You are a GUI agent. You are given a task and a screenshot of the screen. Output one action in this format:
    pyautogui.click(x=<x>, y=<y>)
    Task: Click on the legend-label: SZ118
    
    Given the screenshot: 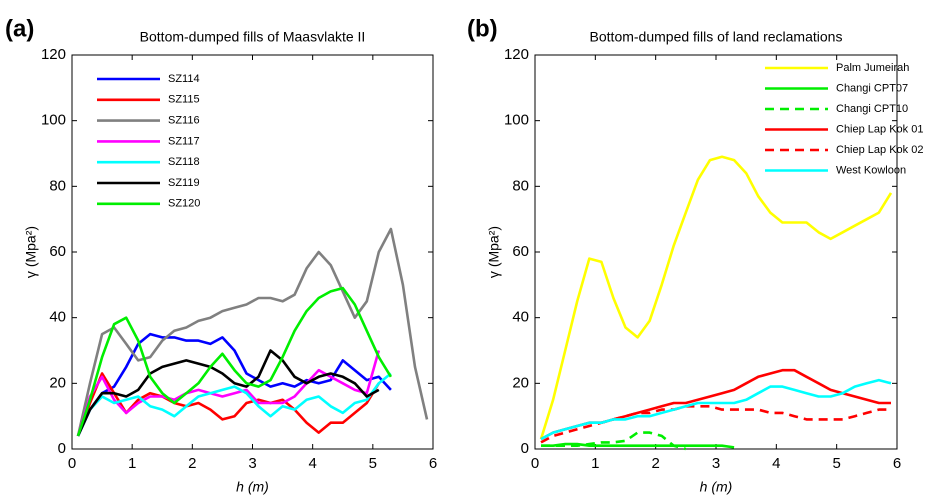 What is the action you would take?
    pyautogui.click(x=184, y=162)
    